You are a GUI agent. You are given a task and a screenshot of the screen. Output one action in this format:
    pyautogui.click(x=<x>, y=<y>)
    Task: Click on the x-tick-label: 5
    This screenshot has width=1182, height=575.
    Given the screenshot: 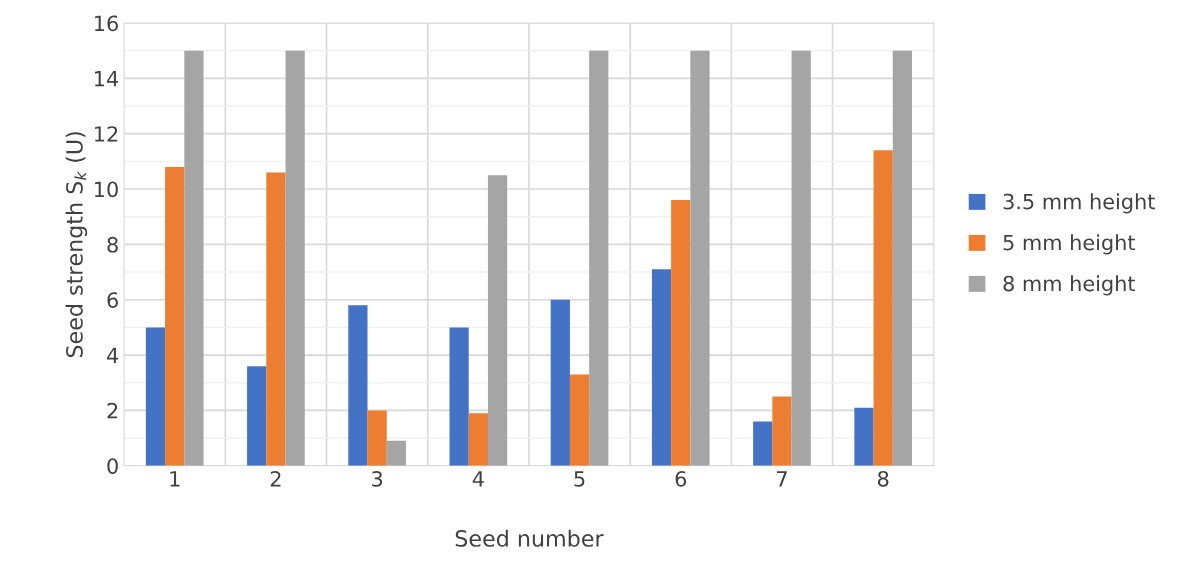 What is the action you would take?
    pyautogui.click(x=579, y=479)
    